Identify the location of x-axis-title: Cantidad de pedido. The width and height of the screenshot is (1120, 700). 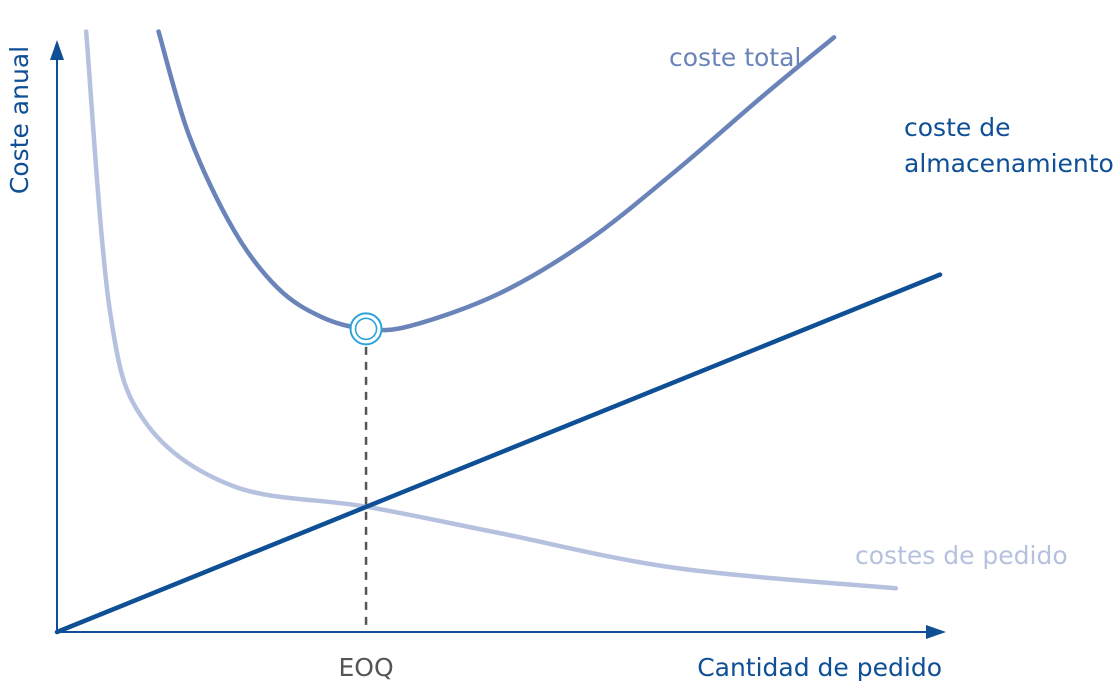
(819, 667).